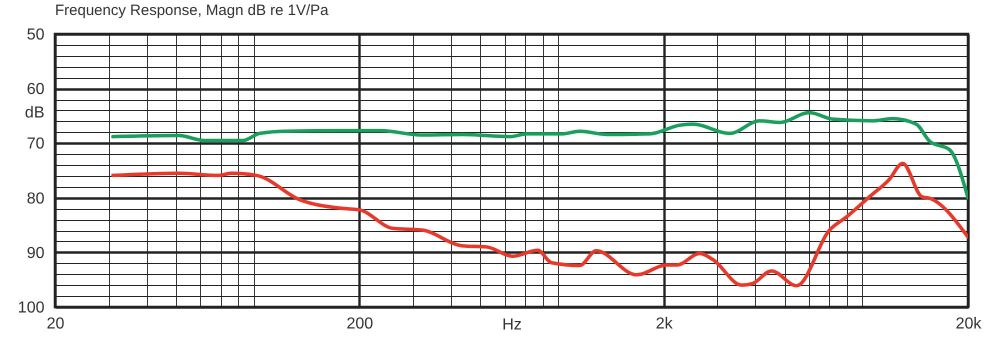 This screenshot has height=344, width=1000. What do you see at coordinates (35, 199) in the screenshot?
I see `y-tick-label: 80` at bounding box center [35, 199].